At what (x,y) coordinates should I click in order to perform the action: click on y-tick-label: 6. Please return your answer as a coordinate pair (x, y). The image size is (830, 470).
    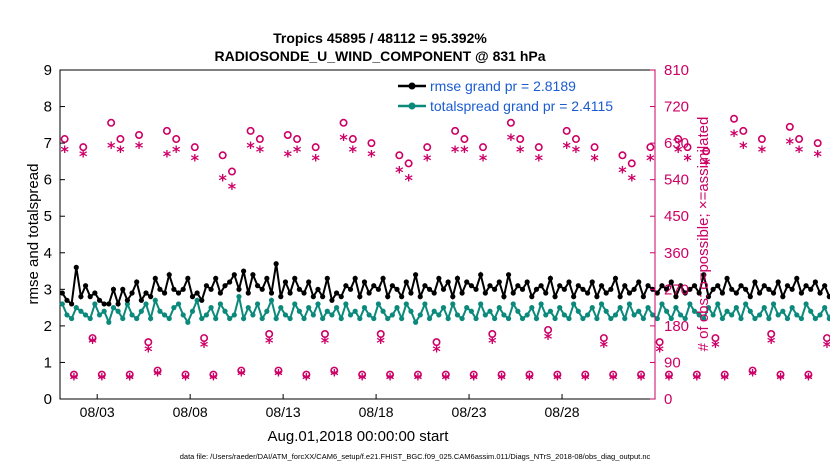
    Looking at the image, I should click on (48, 180).